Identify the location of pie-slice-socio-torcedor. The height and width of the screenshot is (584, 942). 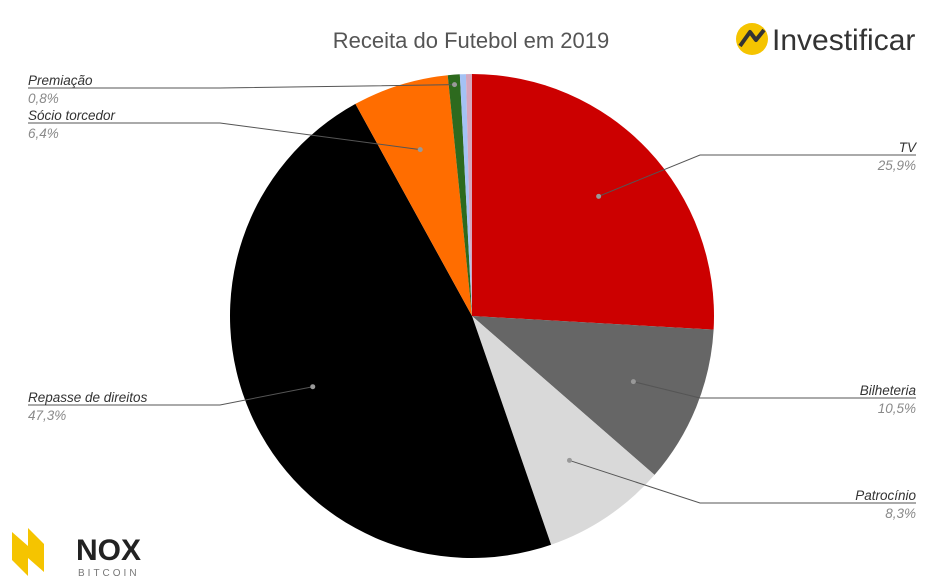
(413, 195).